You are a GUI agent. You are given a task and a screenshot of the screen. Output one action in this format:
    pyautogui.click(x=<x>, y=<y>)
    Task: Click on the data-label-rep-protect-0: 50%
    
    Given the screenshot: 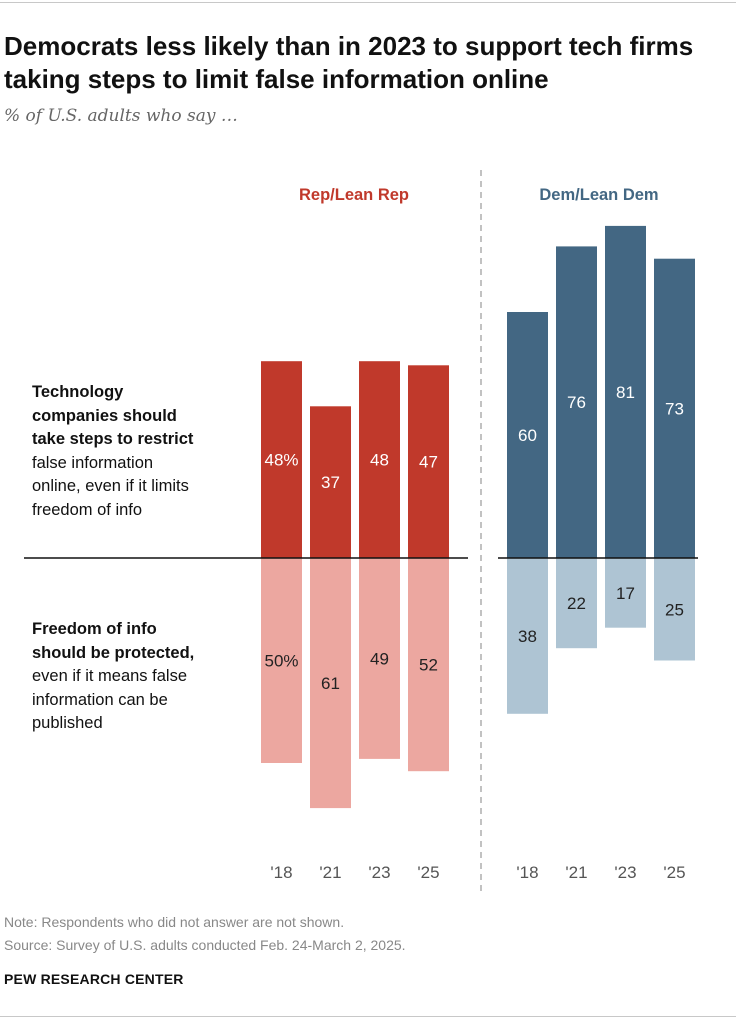 What is the action you would take?
    pyautogui.click(x=281, y=661)
    